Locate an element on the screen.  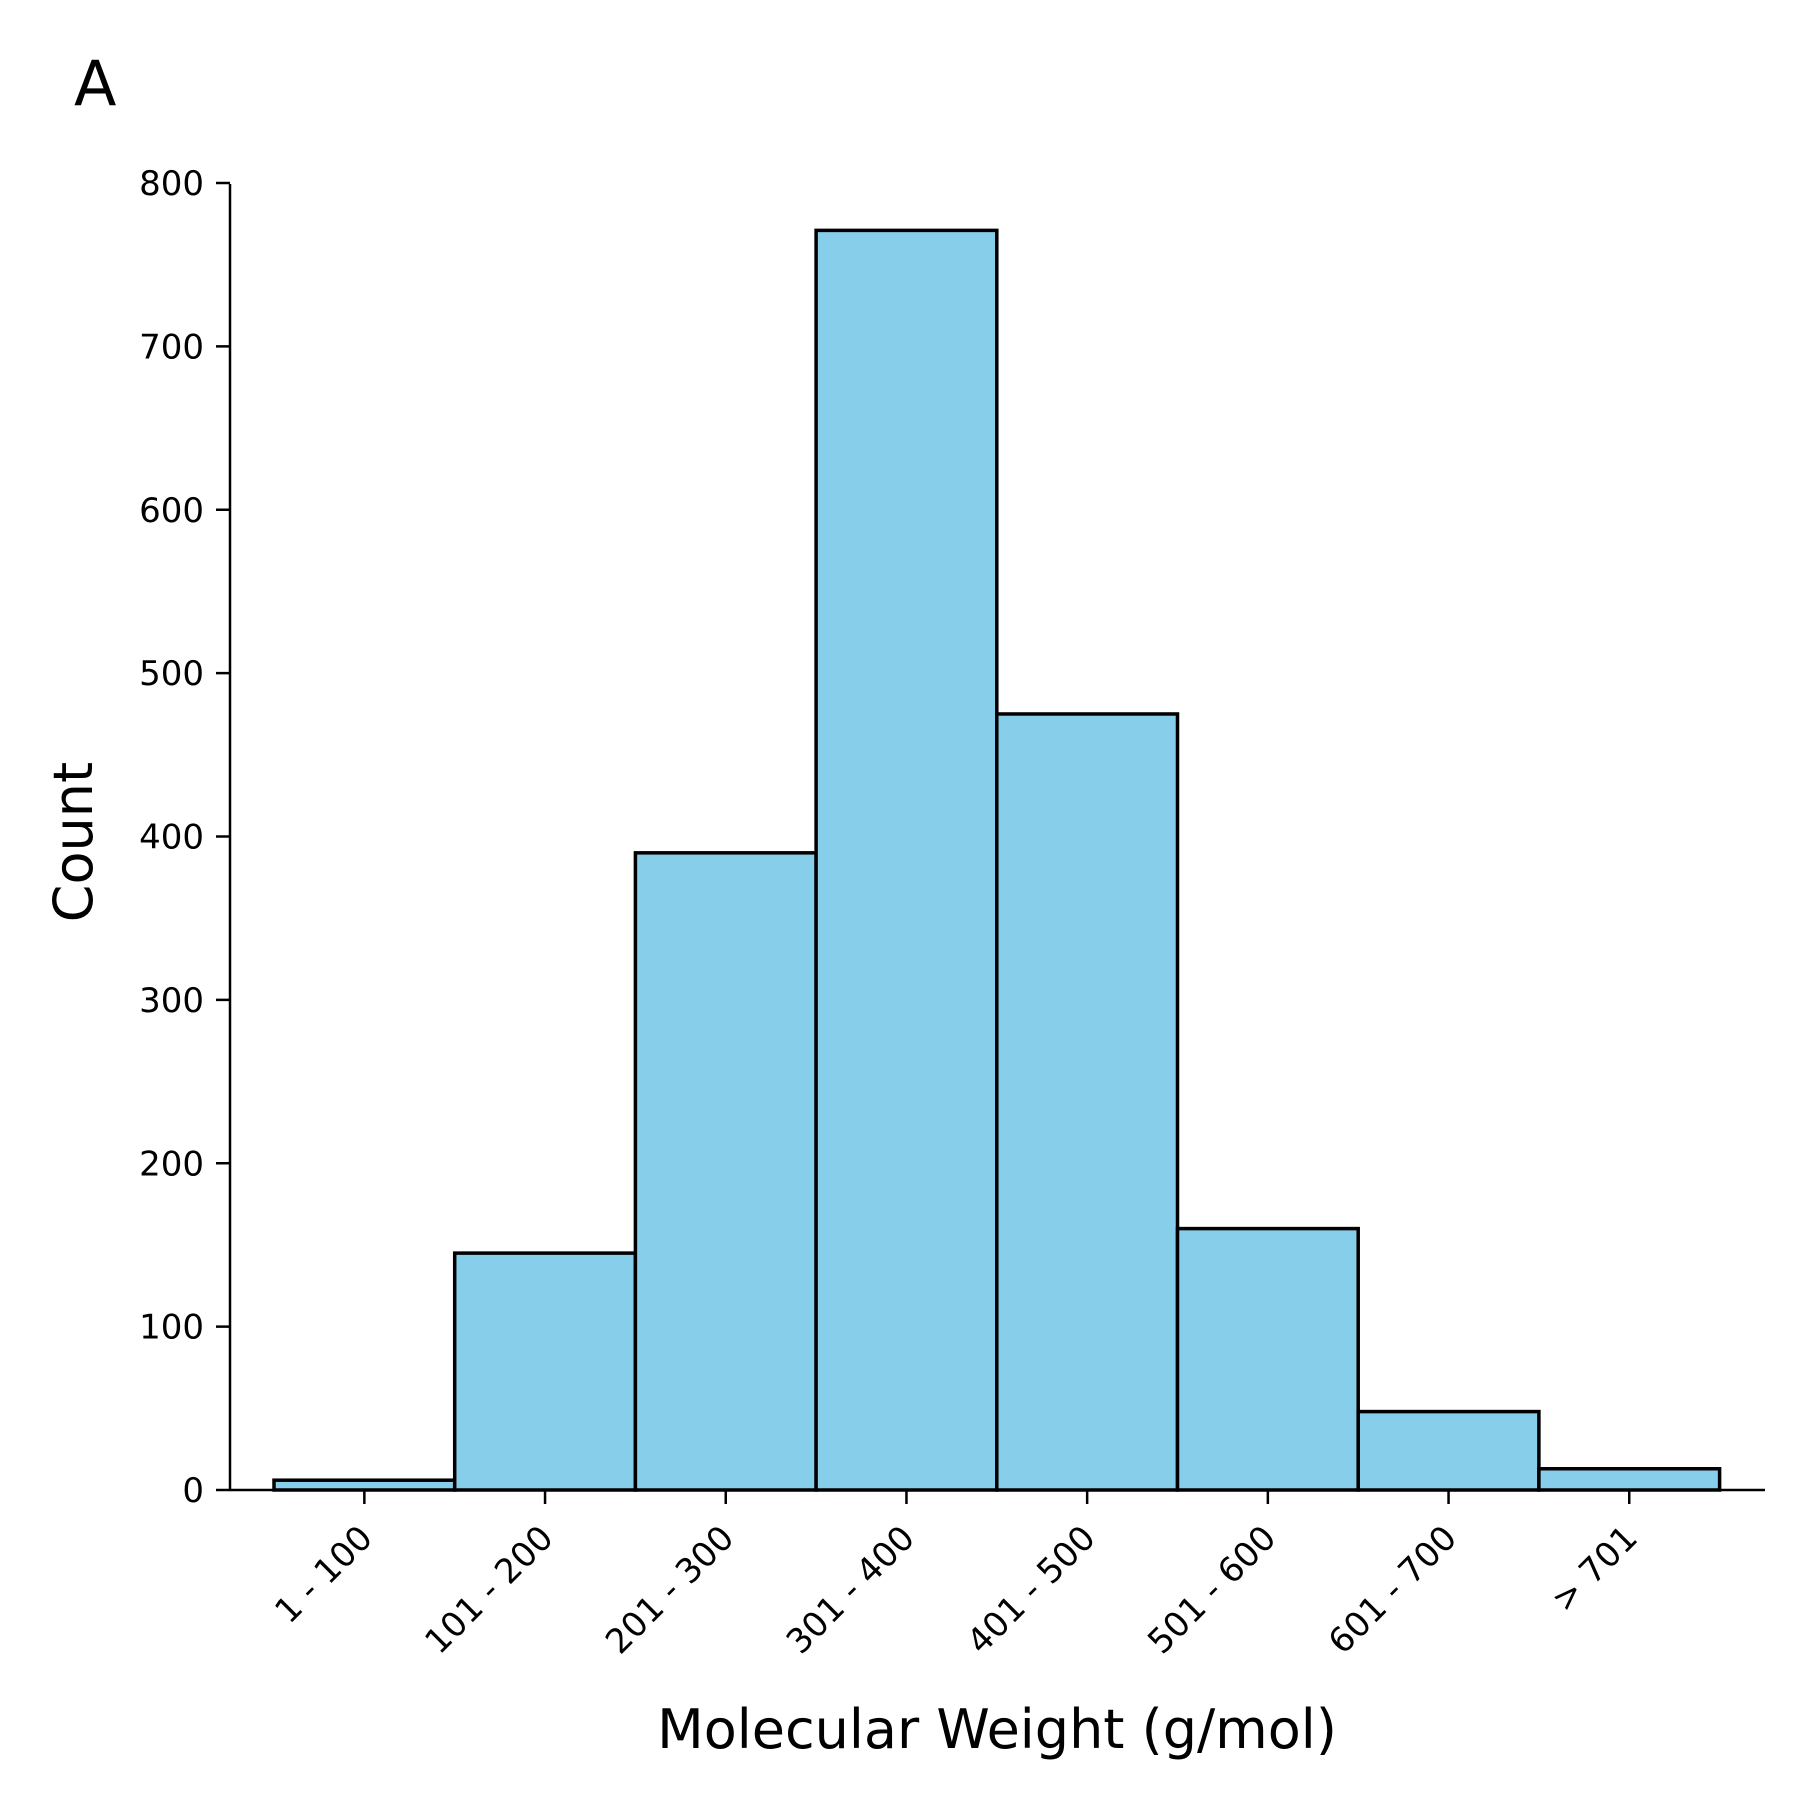
y-tick-label: 0 is located at coordinates (193, 1491).